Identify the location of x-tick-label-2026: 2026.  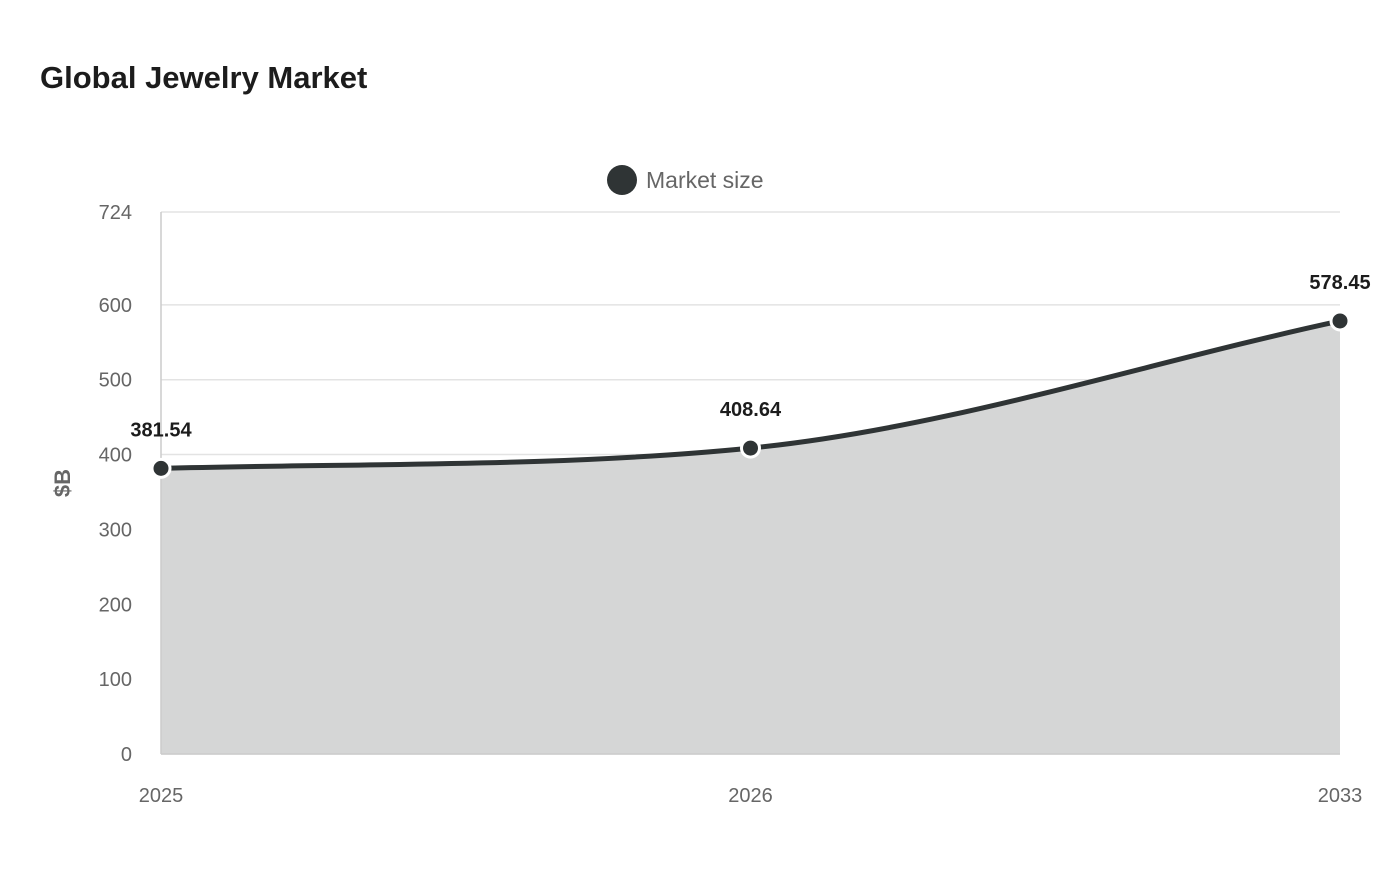
(750, 796).